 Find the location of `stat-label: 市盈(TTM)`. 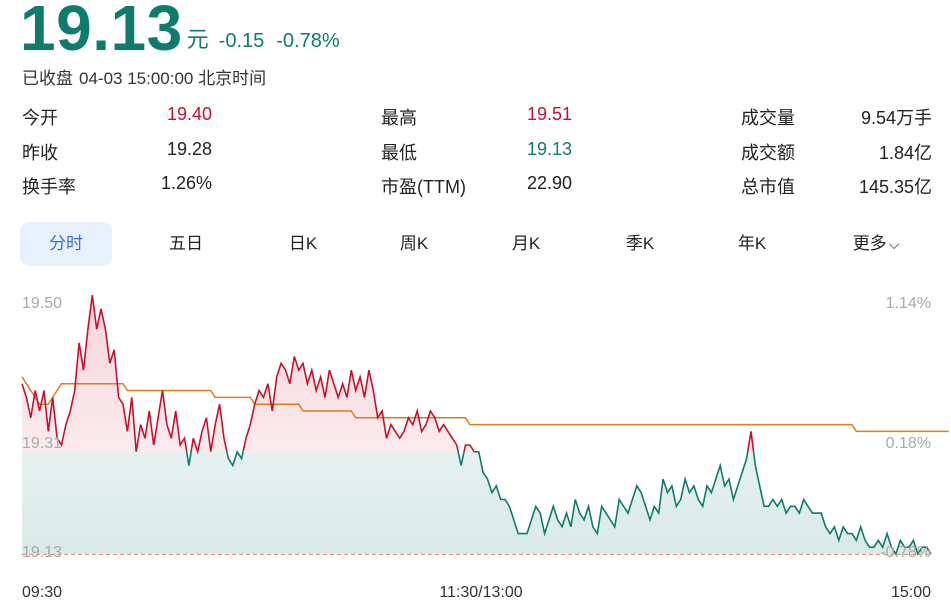

stat-label: 市盈(TTM) is located at coordinates (423, 187).